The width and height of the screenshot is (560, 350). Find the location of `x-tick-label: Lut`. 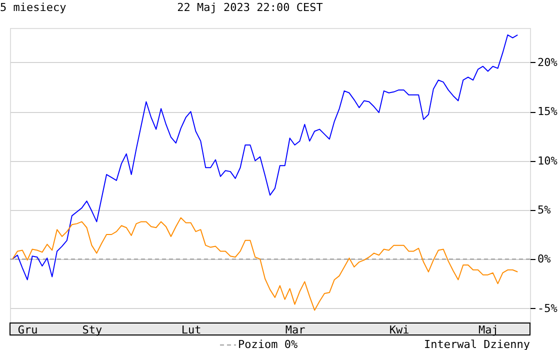

x-tick-label: Lut is located at coordinates (191, 330).